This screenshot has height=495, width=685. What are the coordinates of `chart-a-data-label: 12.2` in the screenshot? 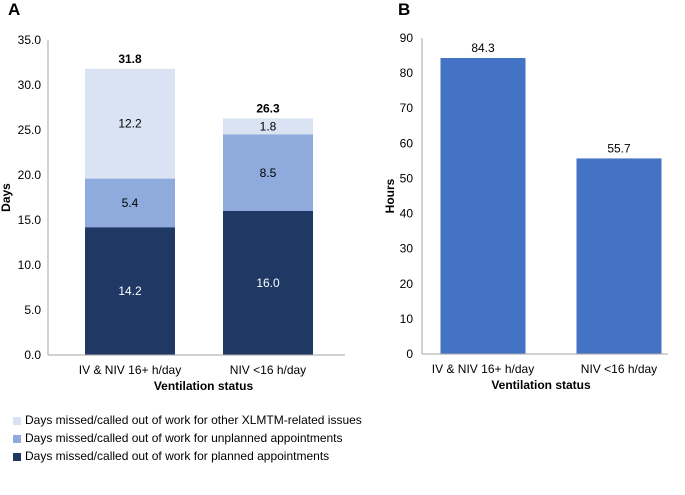 It's located at (130, 124).